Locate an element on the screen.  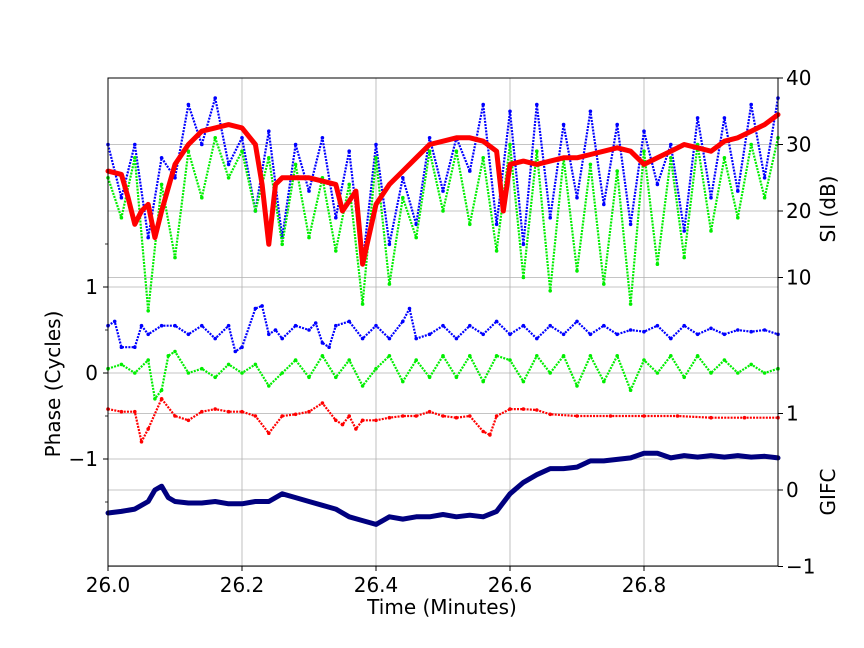
series-line is located at coordinates (443, 328).